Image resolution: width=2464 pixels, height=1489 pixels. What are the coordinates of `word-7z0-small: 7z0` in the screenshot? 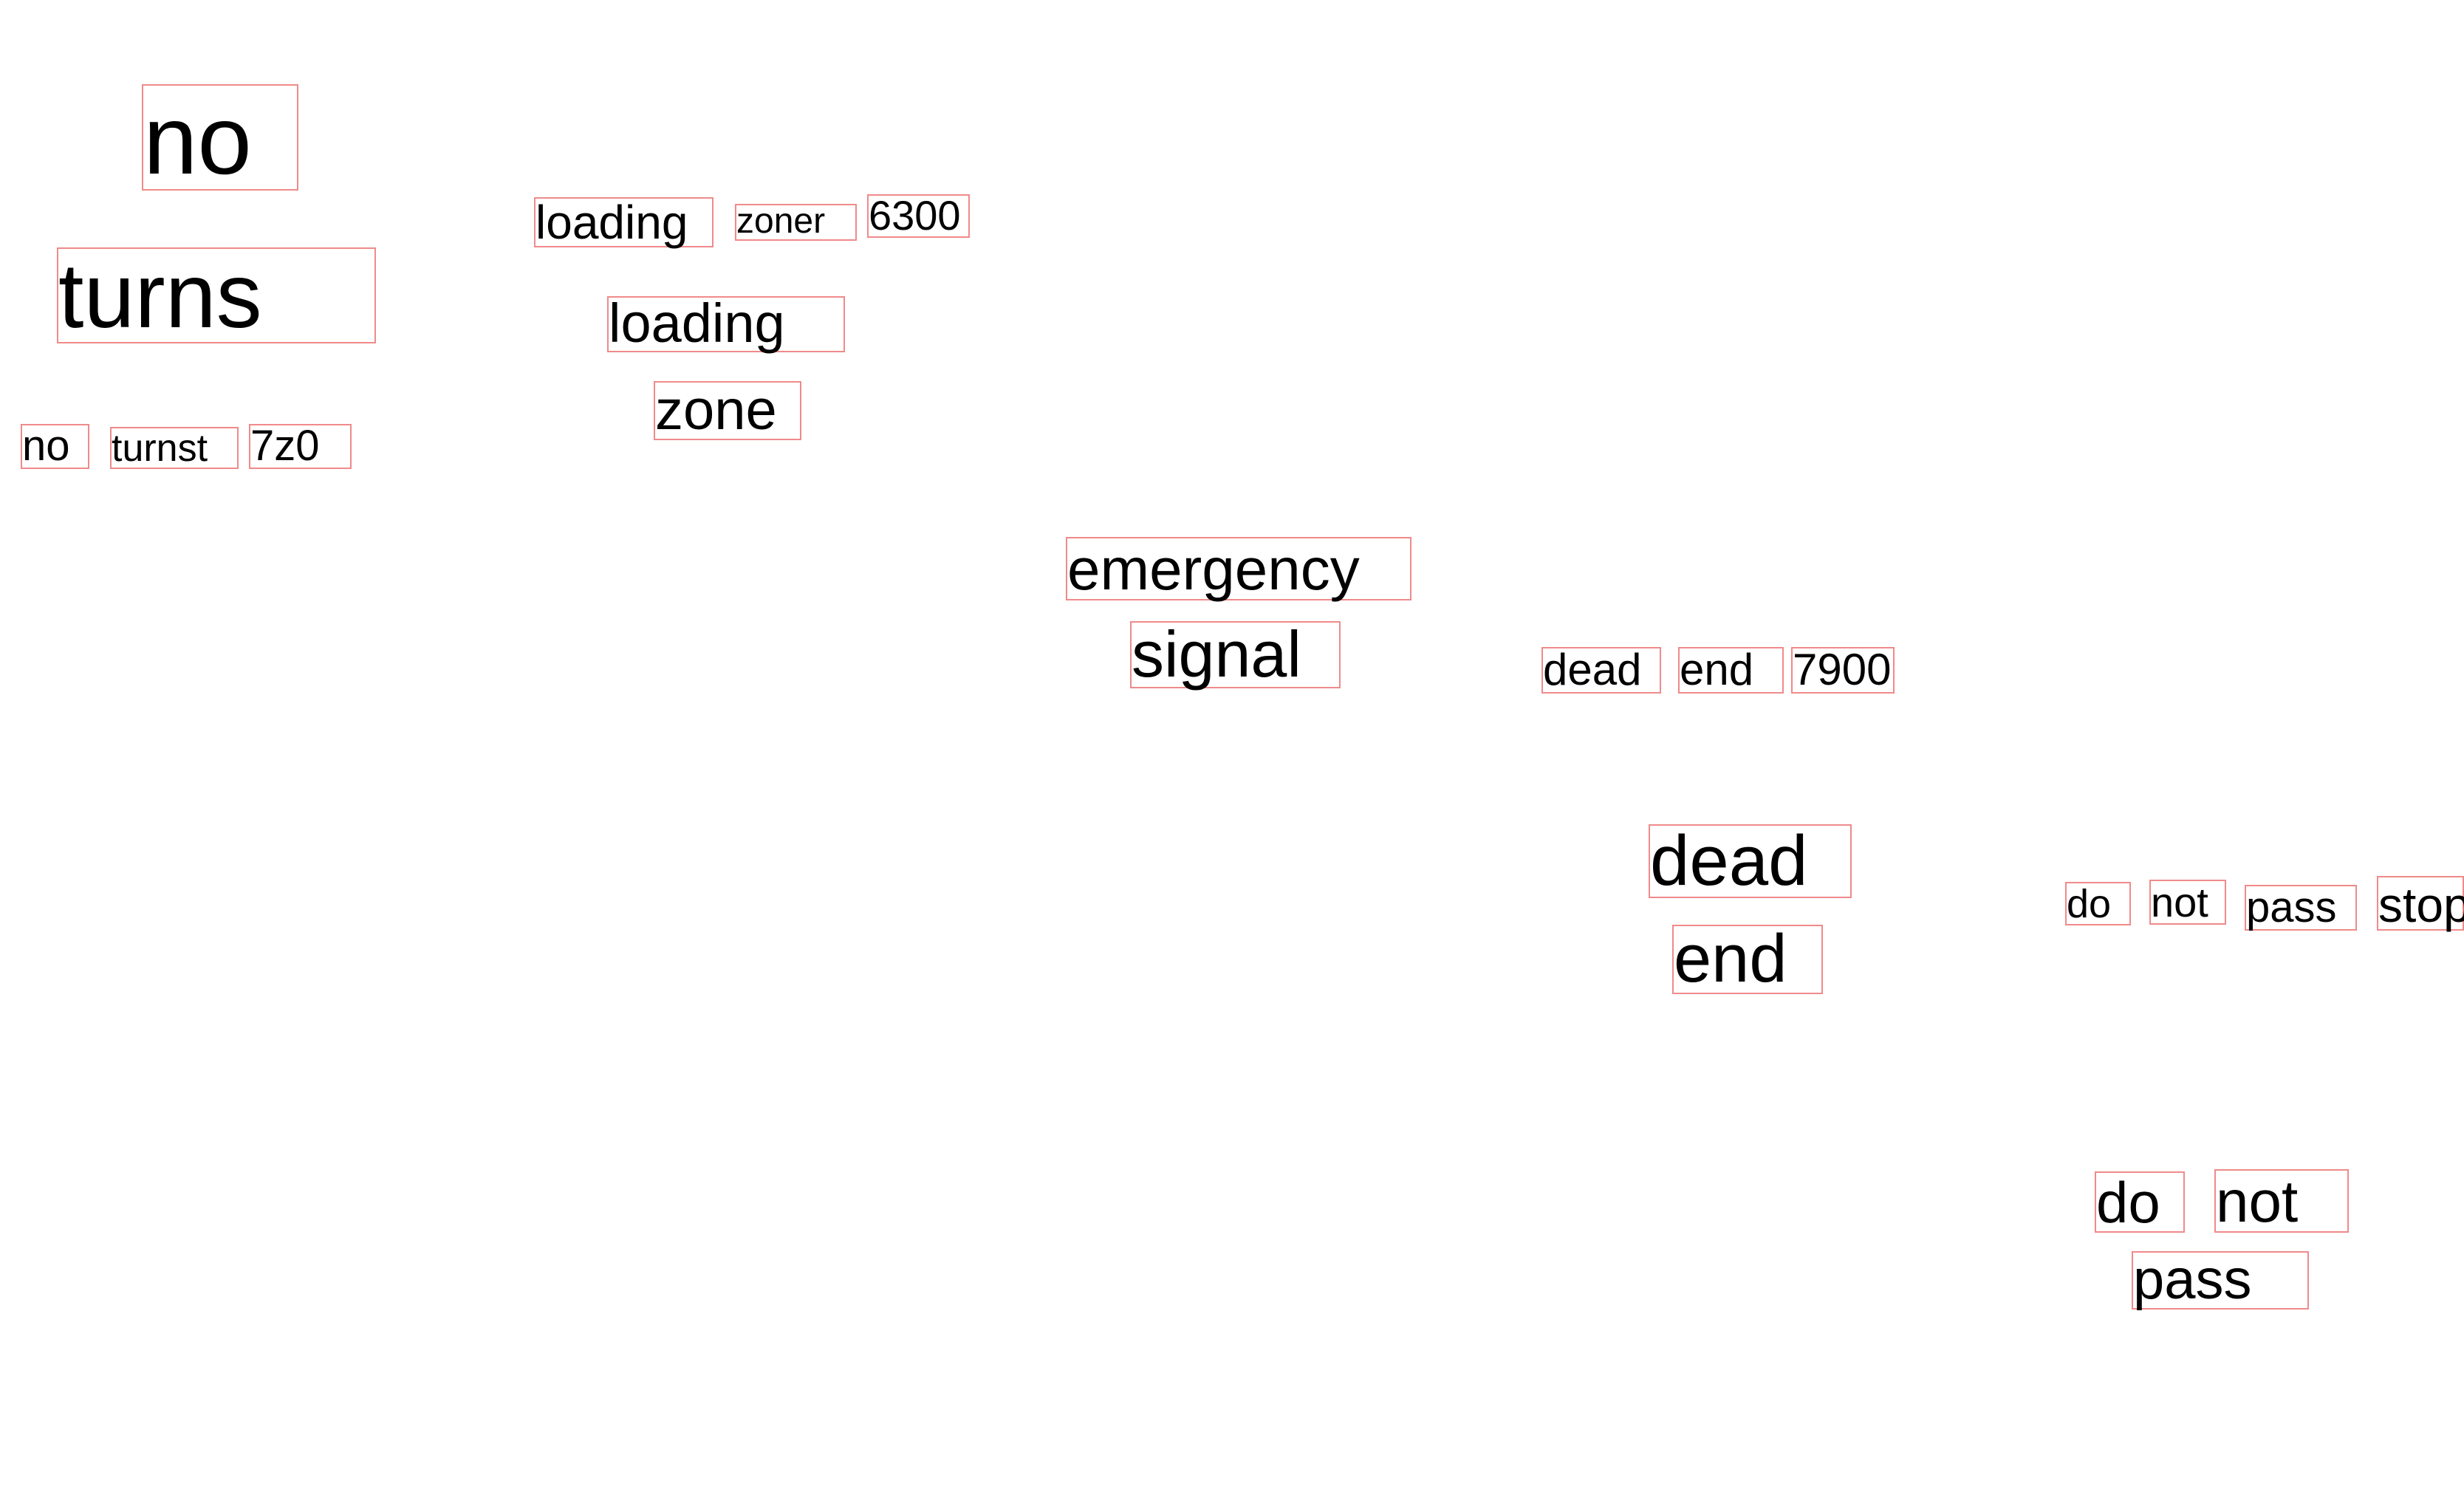 It's located at (300, 446).